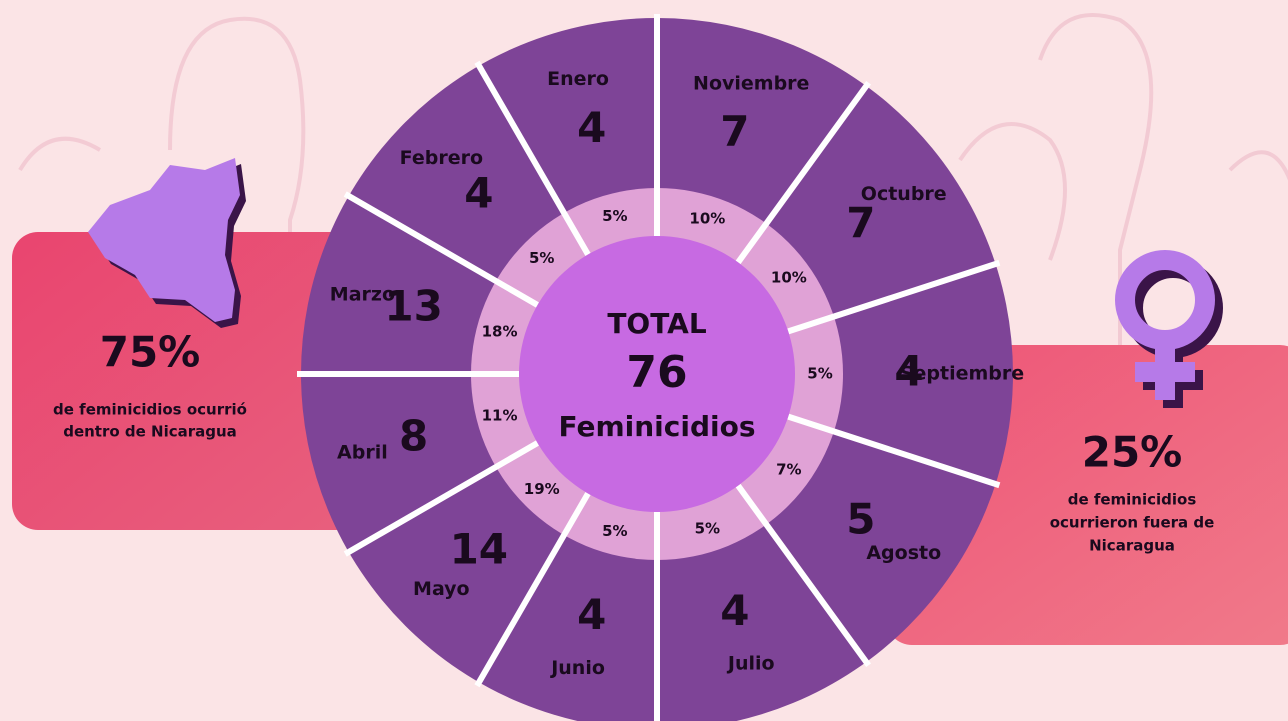  What do you see at coordinates (500, 416) in the screenshot?
I see `month-percent: 11%` at bounding box center [500, 416].